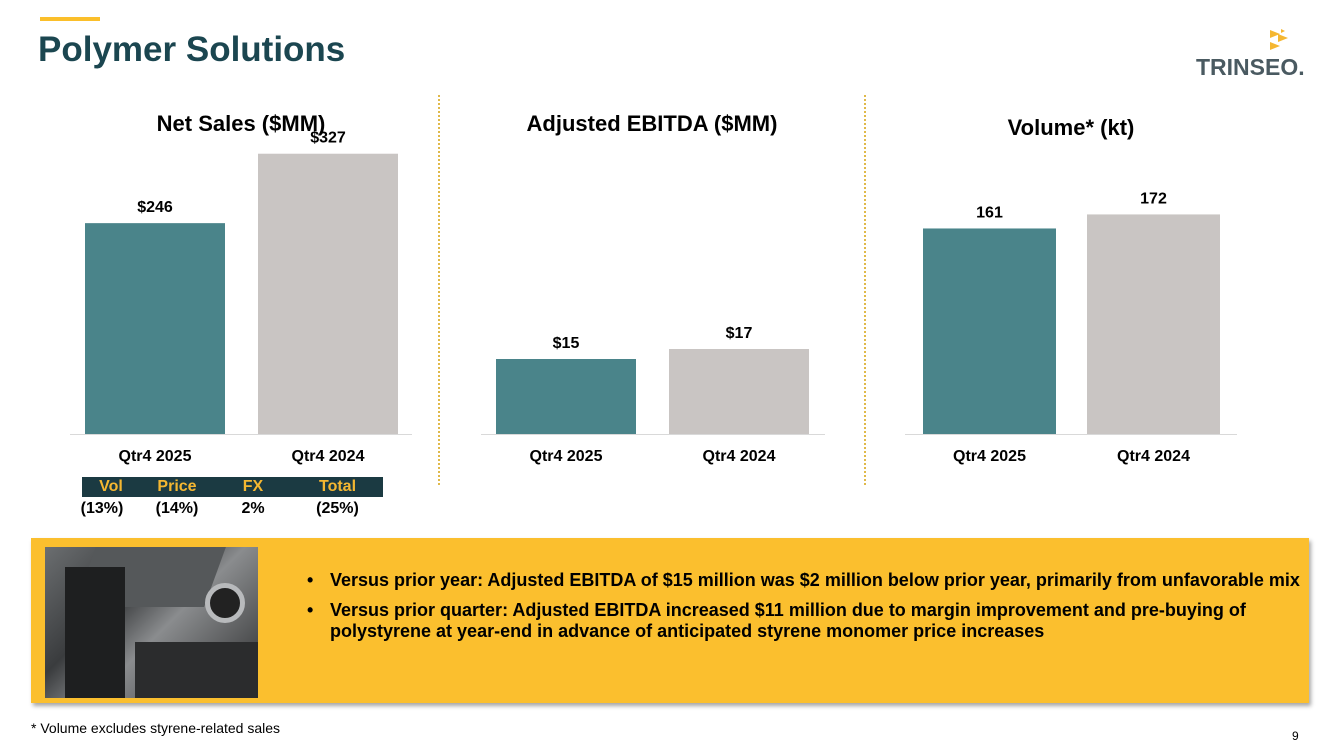  What do you see at coordinates (192, 49) in the screenshot?
I see `page-title: Polymer Solutions` at bounding box center [192, 49].